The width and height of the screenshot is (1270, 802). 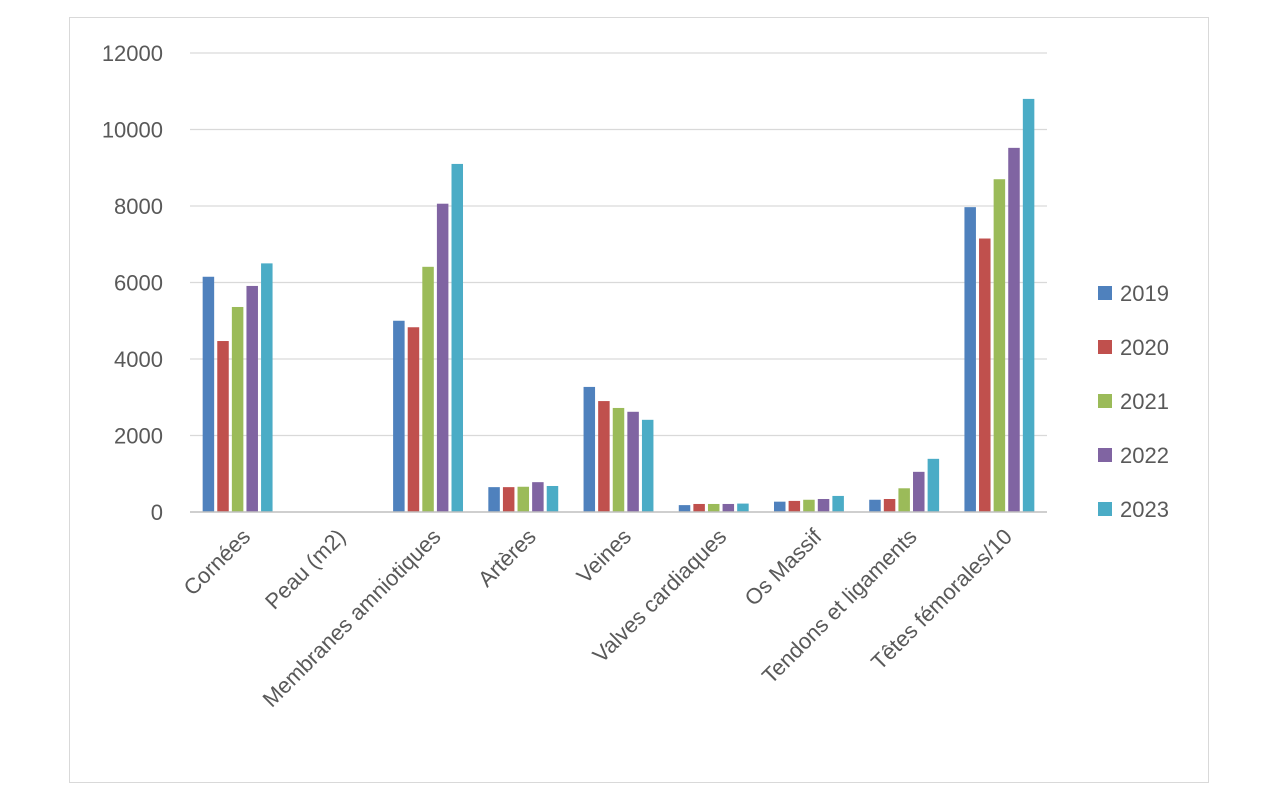 I want to click on y-axis-ticks: 0 2000 4000 6000 8000 10000 12000, so click(x=132, y=283).